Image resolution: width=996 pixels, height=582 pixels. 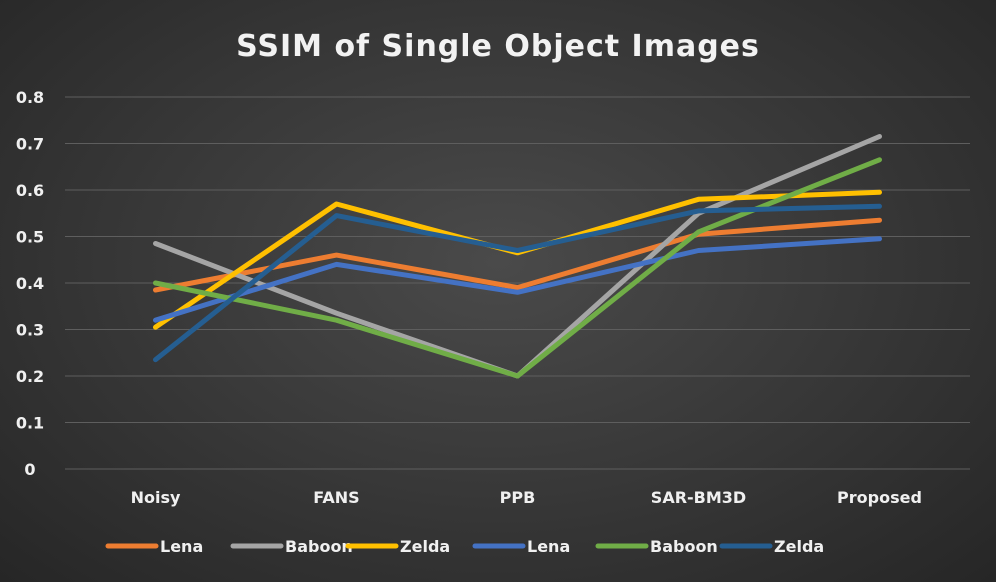 I want to click on y-axis-tick-labels: 0 0.1 0.2 0.3 0.4 0.5 0.6 0.7 0.8, so click(x=30, y=283).